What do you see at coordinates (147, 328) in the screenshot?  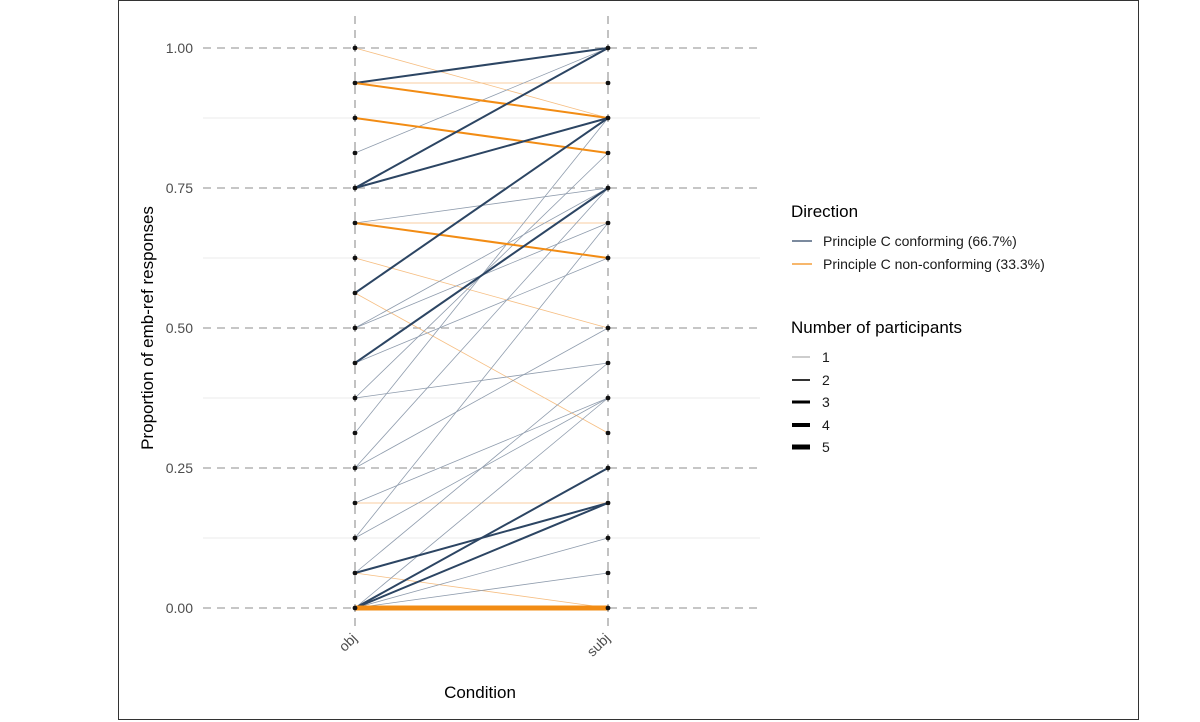 I see `y-axis-title: Proportion of emb-ref responses` at bounding box center [147, 328].